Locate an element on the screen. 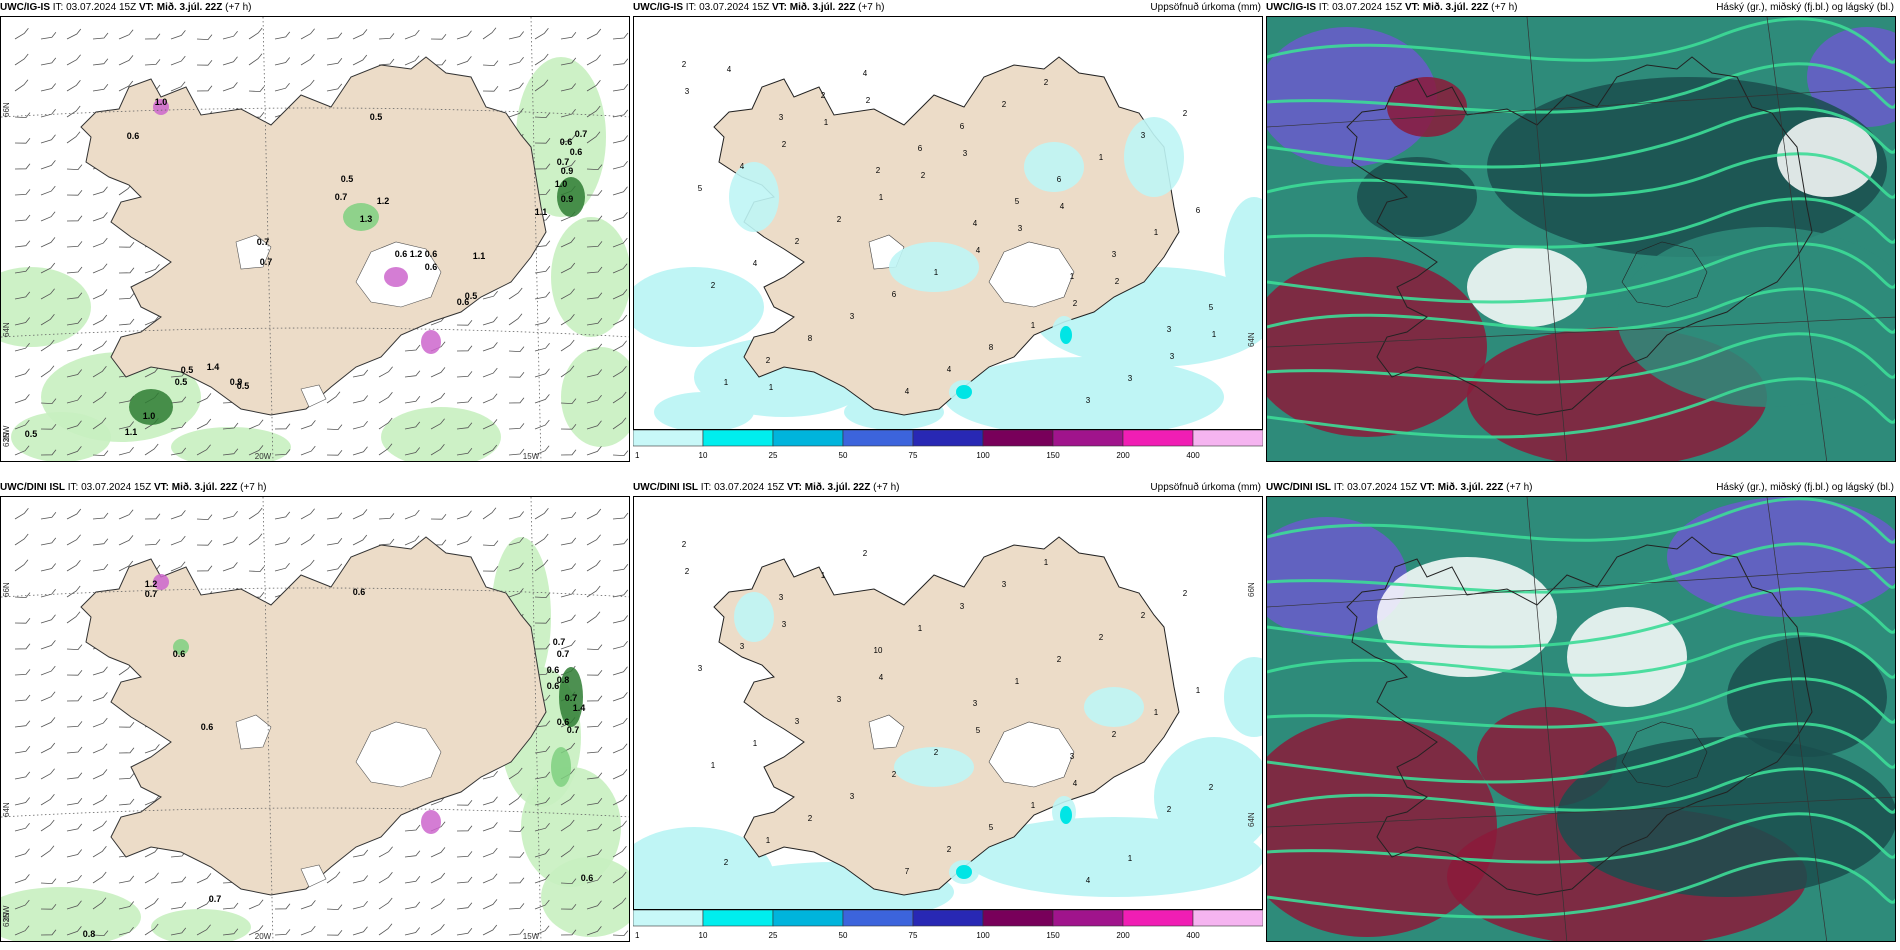 The height and width of the screenshot is (950, 1900). latitude-label: 63N is located at coordinates (6, 439).